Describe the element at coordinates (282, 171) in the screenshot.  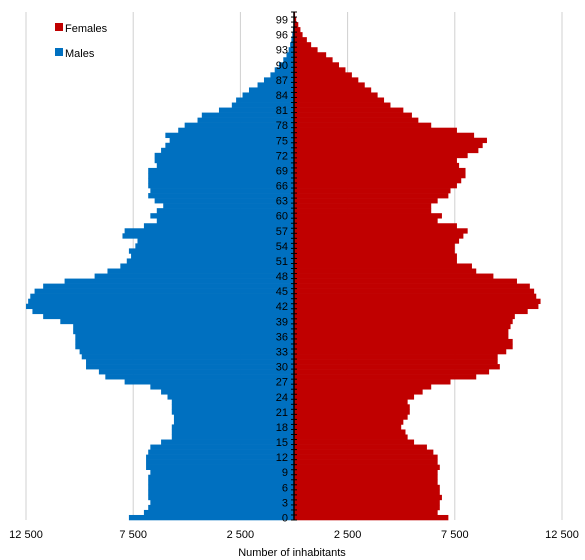
I see `age-label: 69` at that location.